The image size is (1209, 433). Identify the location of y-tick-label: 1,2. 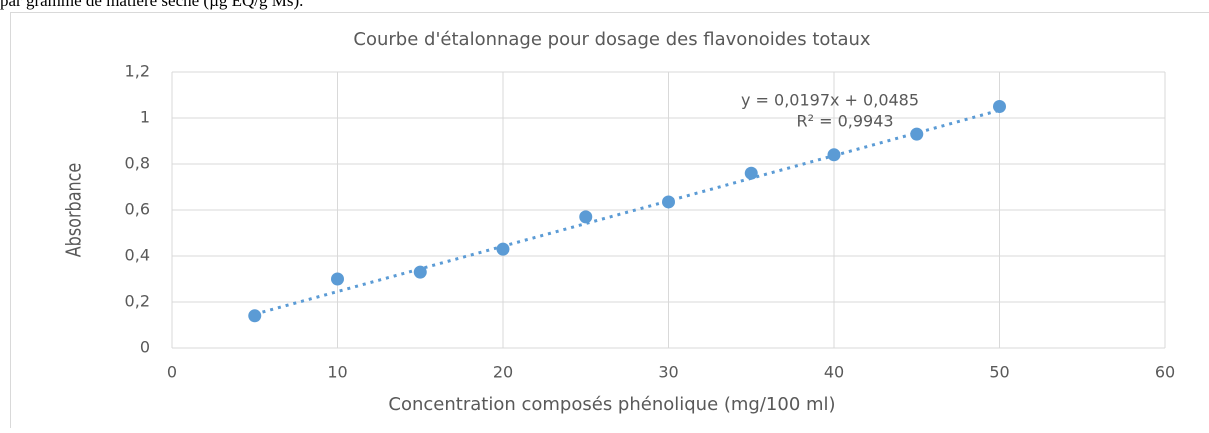
(137, 71).